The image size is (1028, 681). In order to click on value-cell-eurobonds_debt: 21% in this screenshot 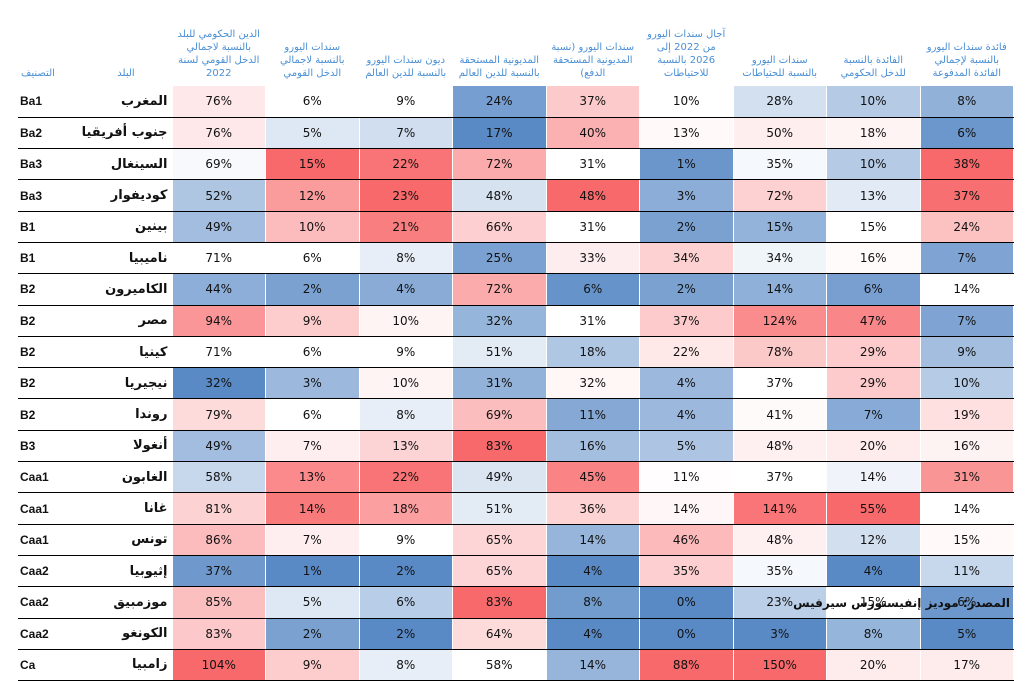, I will do `click(405, 227)`.